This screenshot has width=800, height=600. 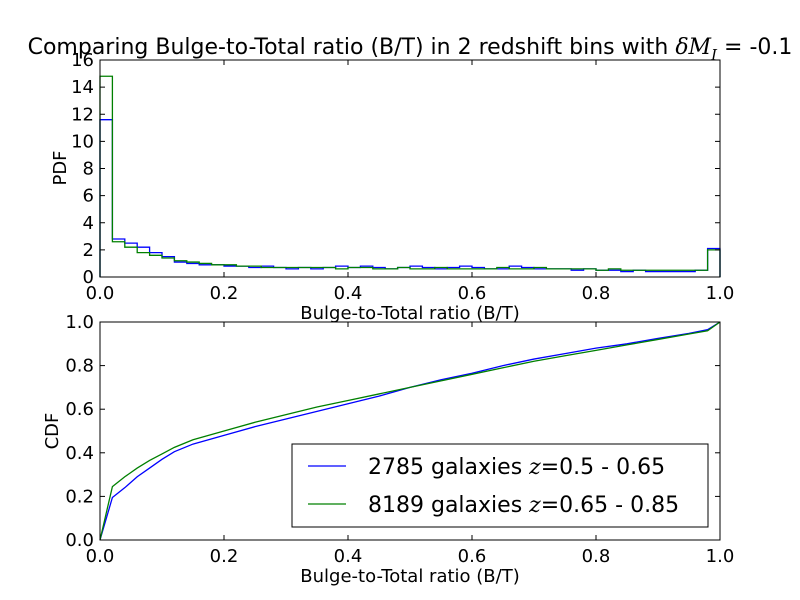 What do you see at coordinates (88, 250) in the screenshot?
I see `pdf-y-tick-label: 2` at bounding box center [88, 250].